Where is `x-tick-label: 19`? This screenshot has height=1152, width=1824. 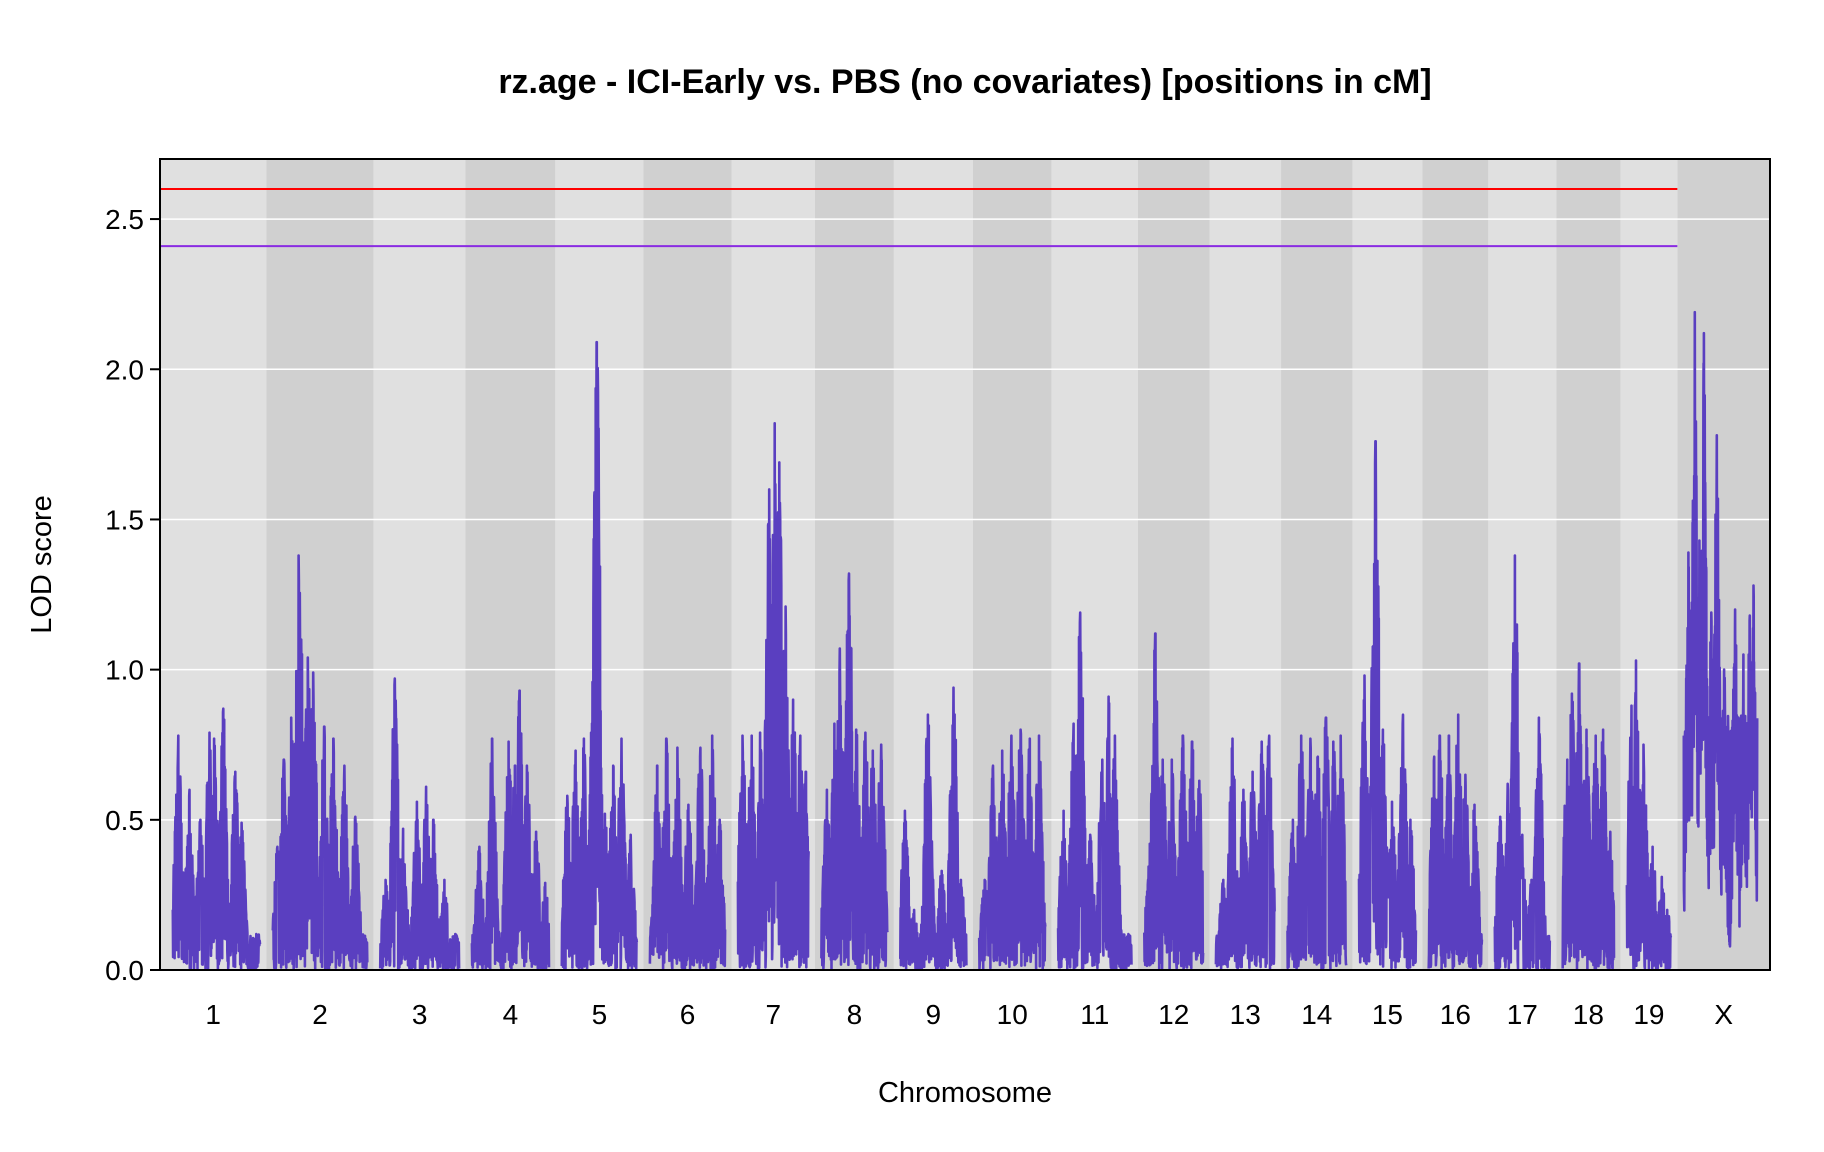 x-tick-label: 19 is located at coordinates (1648, 1014).